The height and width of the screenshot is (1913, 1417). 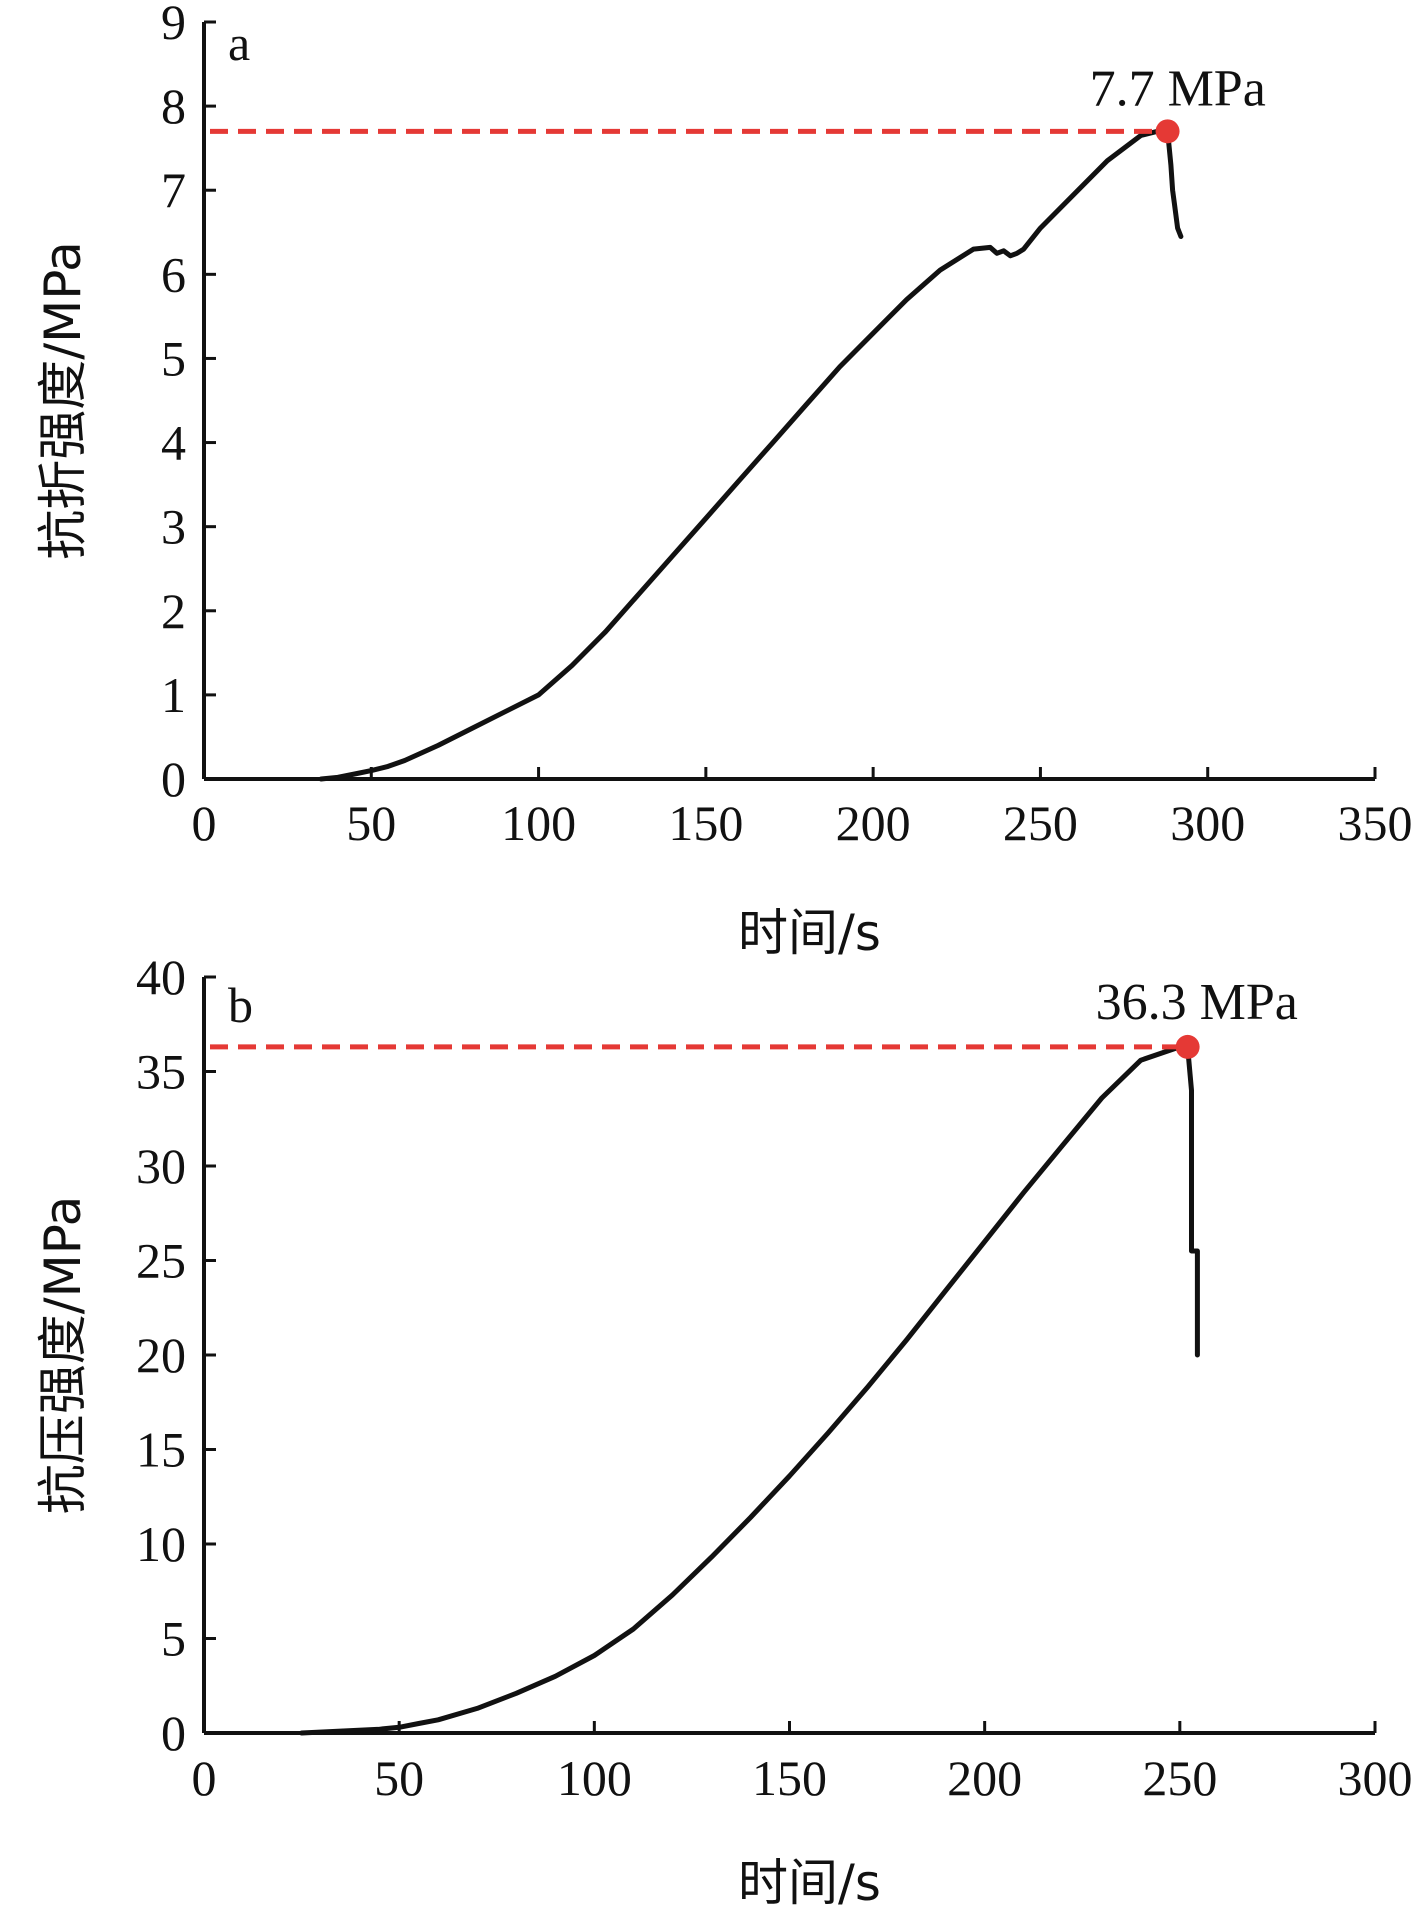 I want to click on y-tick-label: 1, so click(x=173, y=695).